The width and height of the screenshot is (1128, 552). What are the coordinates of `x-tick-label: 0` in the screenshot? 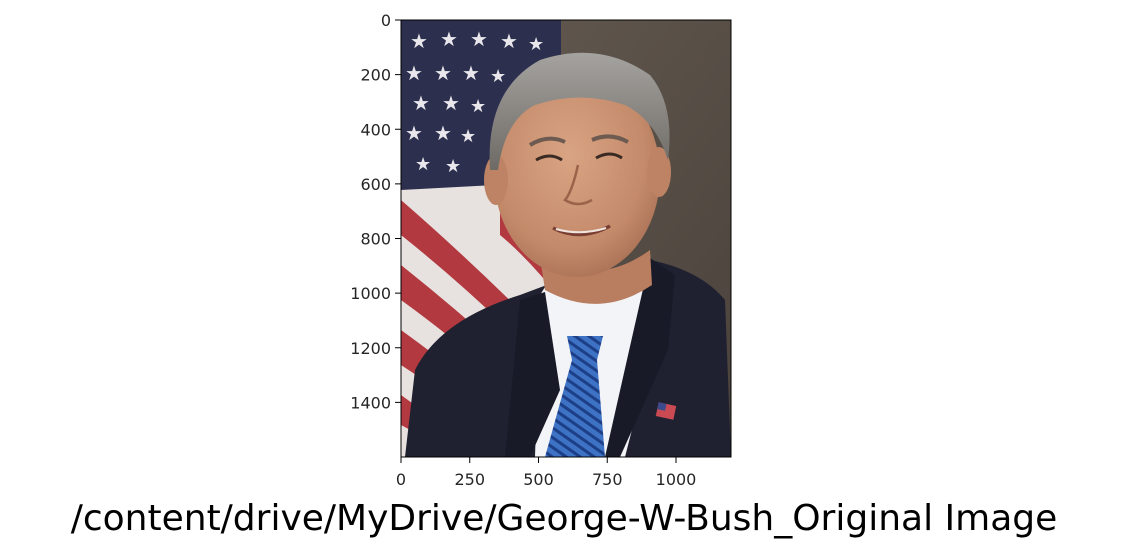 It's located at (401, 479).